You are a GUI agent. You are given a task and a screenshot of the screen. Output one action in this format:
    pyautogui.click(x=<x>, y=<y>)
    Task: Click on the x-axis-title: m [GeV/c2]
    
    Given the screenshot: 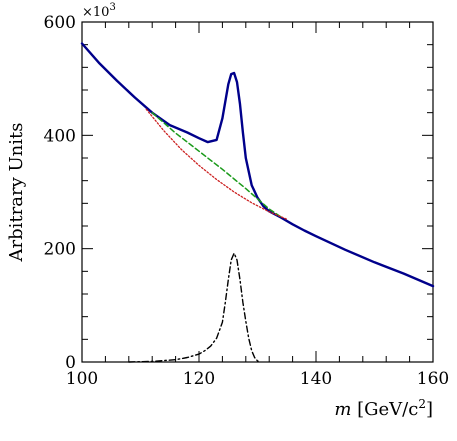 What is the action you would take?
    pyautogui.click(x=383, y=408)
    